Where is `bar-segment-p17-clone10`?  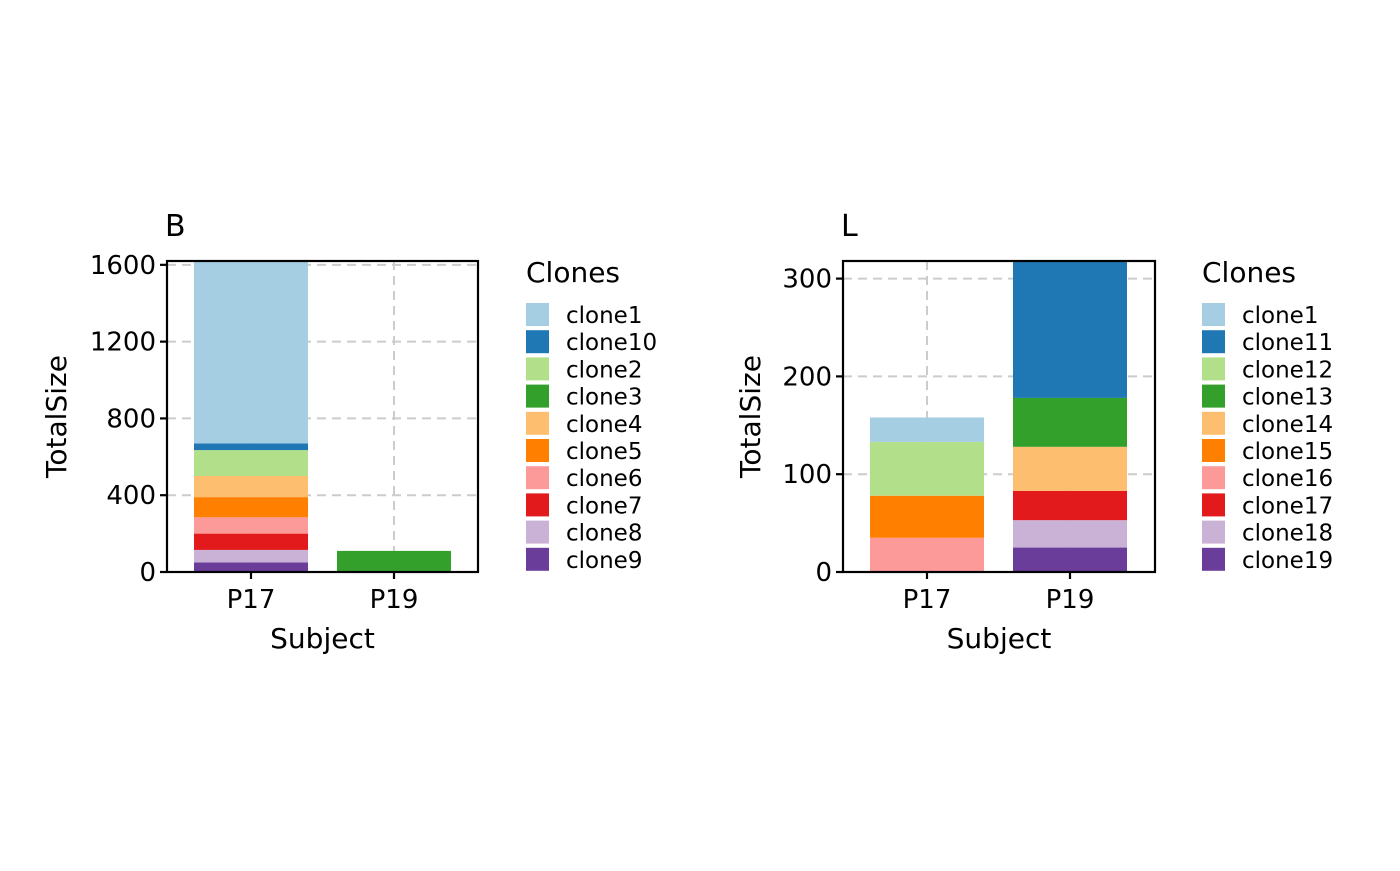 bar-segment-p17-clone10 is located at coordinates (251, 447).